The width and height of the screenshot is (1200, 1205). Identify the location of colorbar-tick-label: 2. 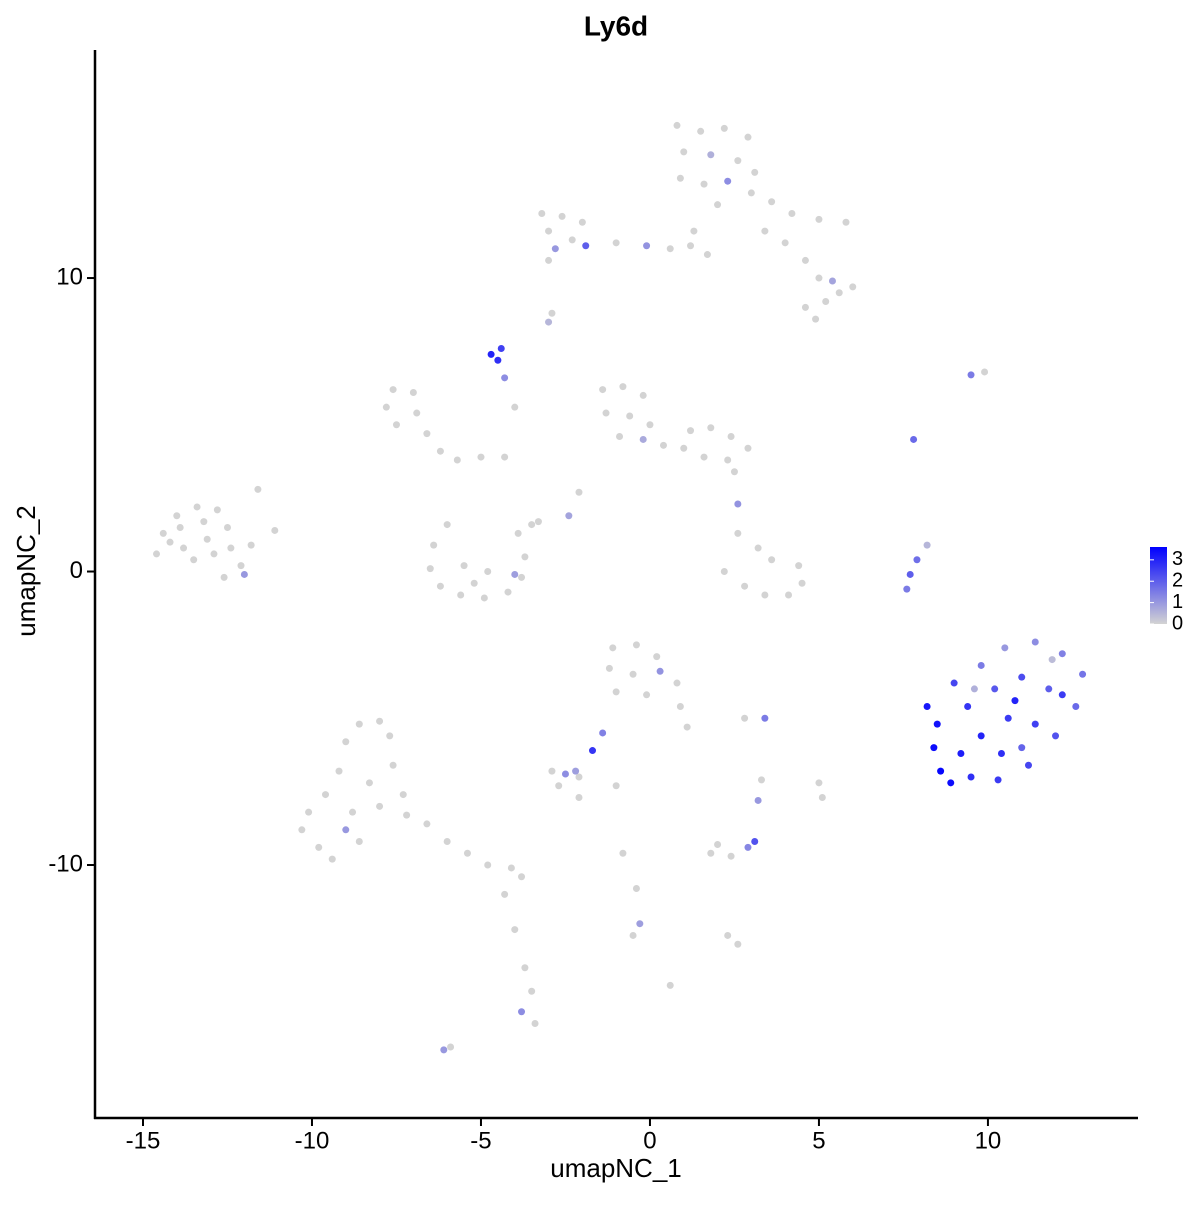
(1177, 581).